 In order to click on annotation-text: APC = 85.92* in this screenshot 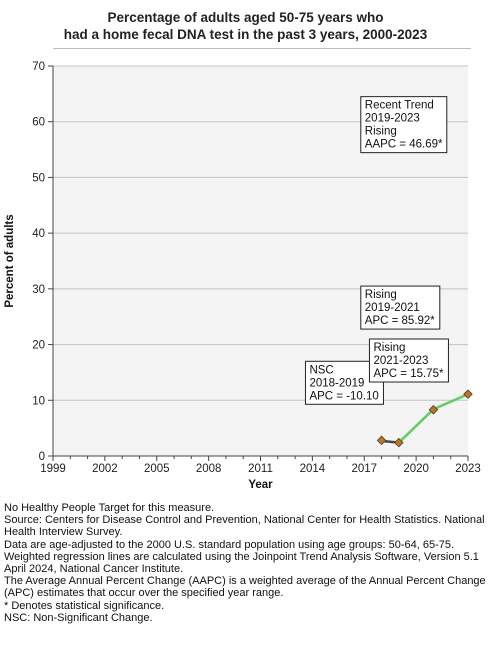, I will do `click(400, 321)`.